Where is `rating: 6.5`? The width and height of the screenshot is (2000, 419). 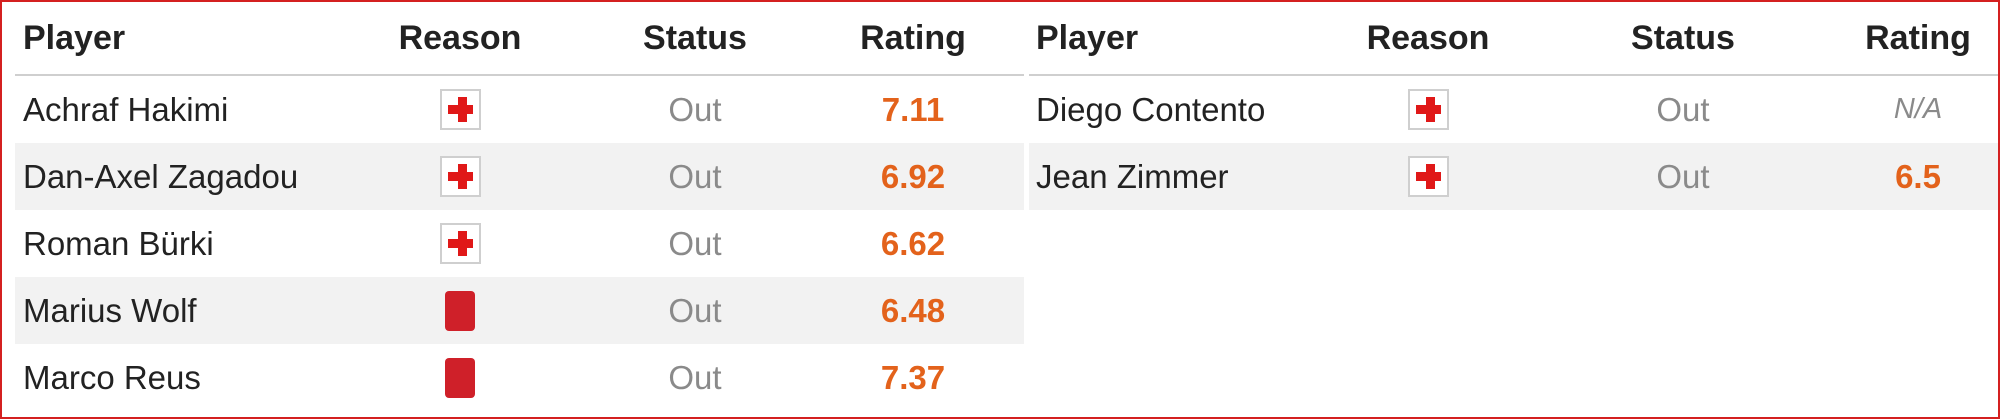 rating: 6.5 is located at coordinates (1918, 176).